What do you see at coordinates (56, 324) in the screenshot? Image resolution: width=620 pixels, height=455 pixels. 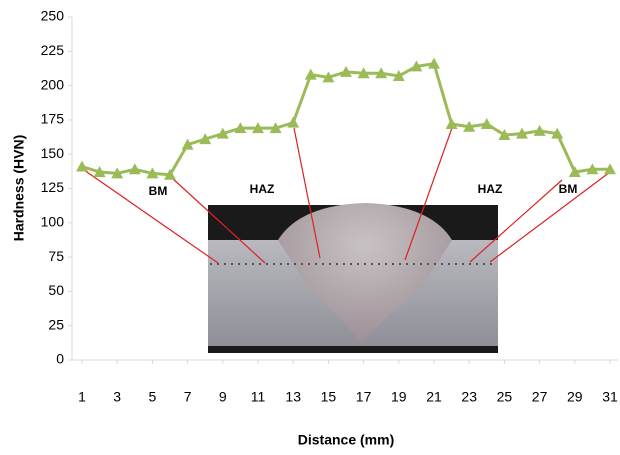 I see `y-tick-label: 25` at bounding box center [56, 324].